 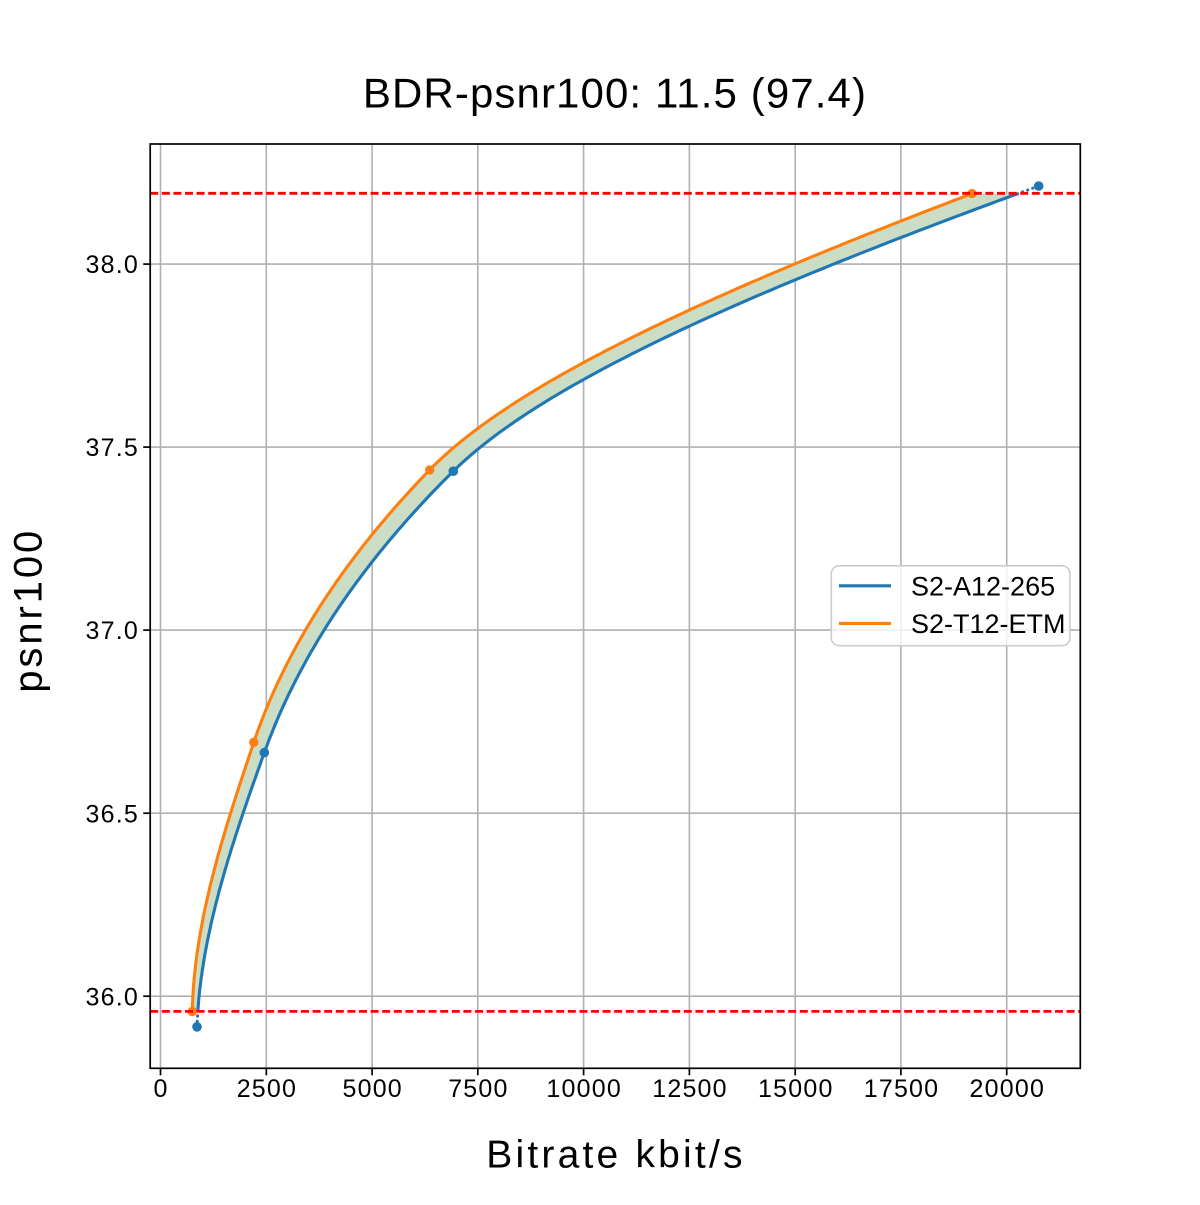 What do you see at coordinates (478, 1089) in the screenshot?
I see `svg-text: 7500` at bounding box center [478, 1089].